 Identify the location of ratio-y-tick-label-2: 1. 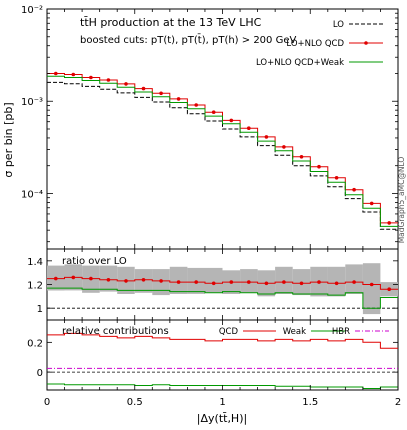
(40, 309).